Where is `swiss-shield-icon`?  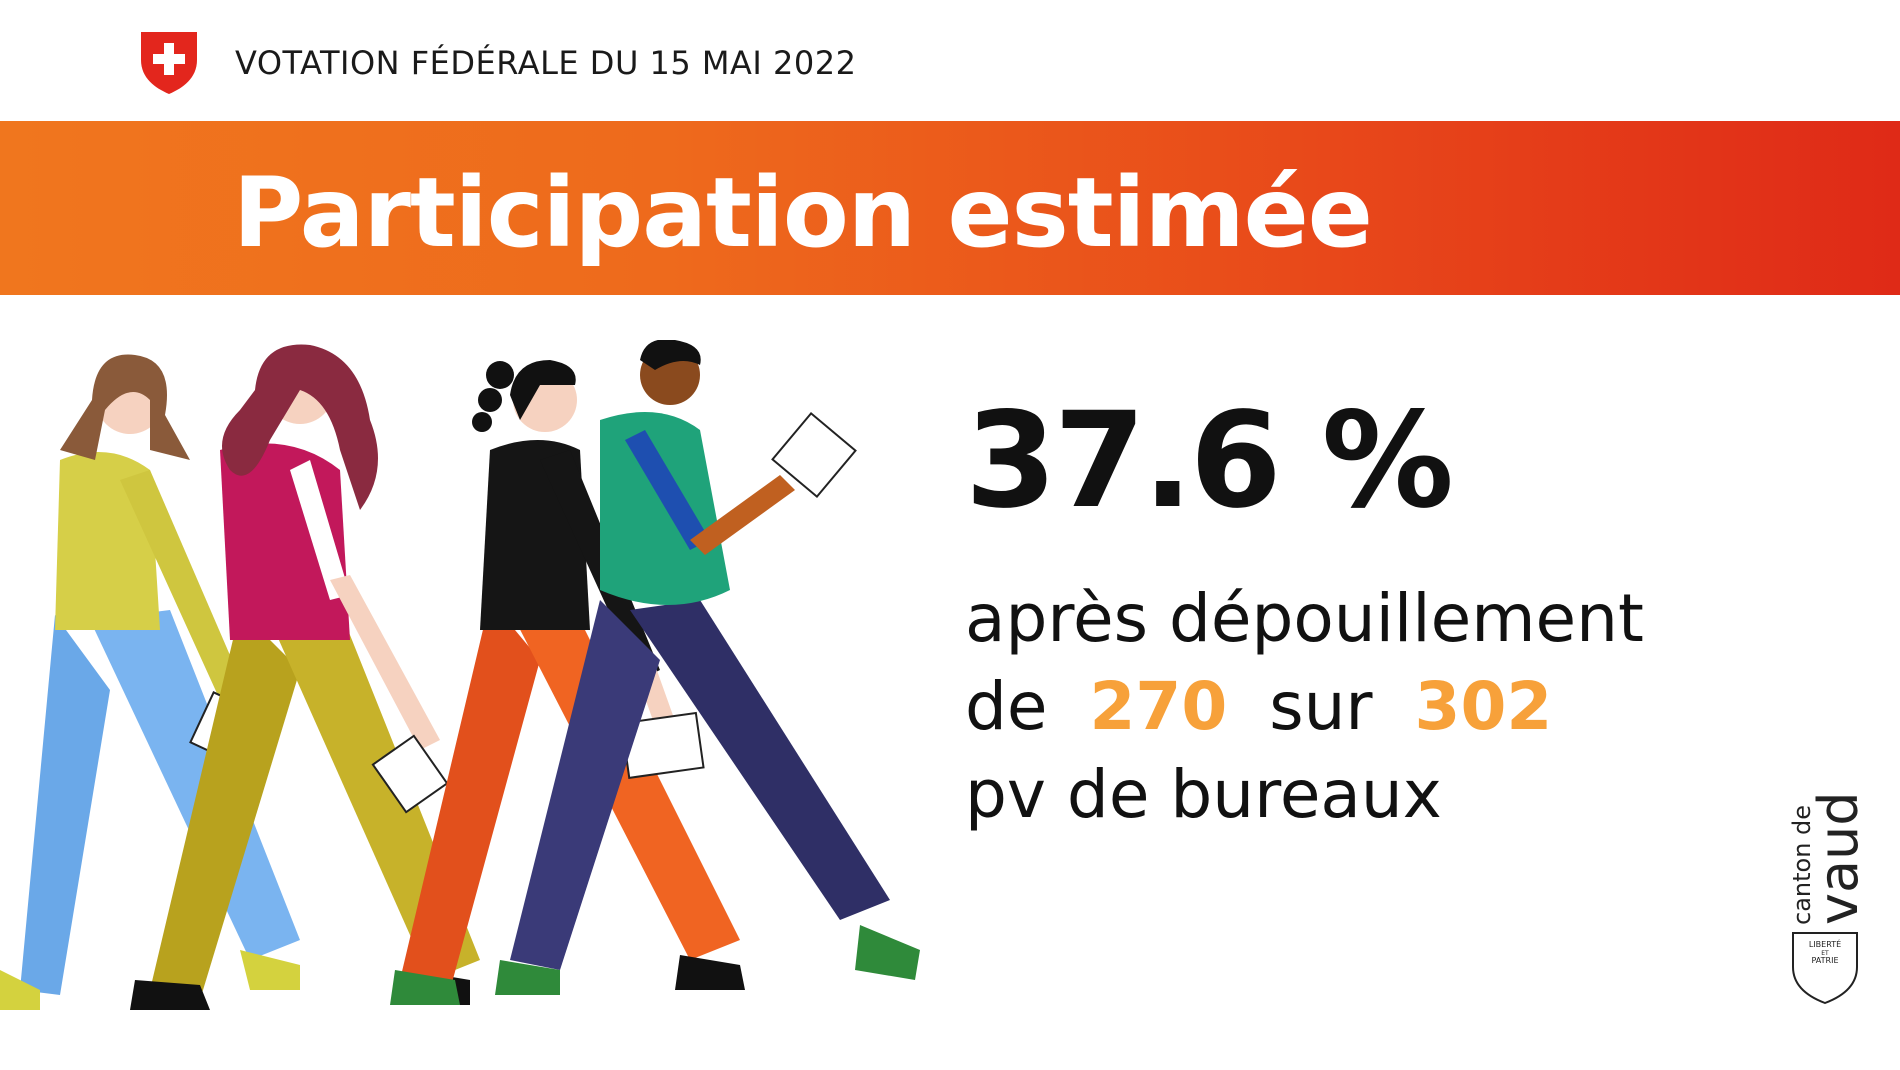
swiss-shield-icon is located at coordinates (169, 63).